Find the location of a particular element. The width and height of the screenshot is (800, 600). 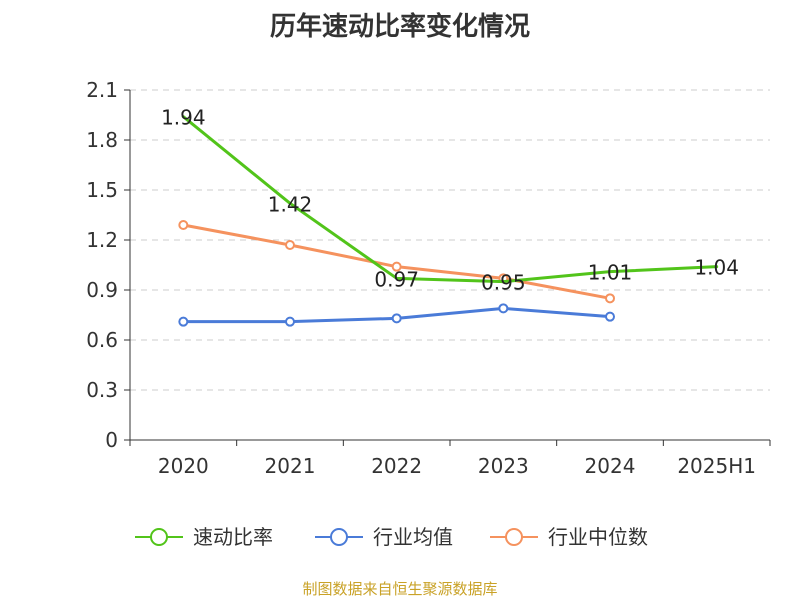

data-label: 1.04 is located at coordinates (716, 268).